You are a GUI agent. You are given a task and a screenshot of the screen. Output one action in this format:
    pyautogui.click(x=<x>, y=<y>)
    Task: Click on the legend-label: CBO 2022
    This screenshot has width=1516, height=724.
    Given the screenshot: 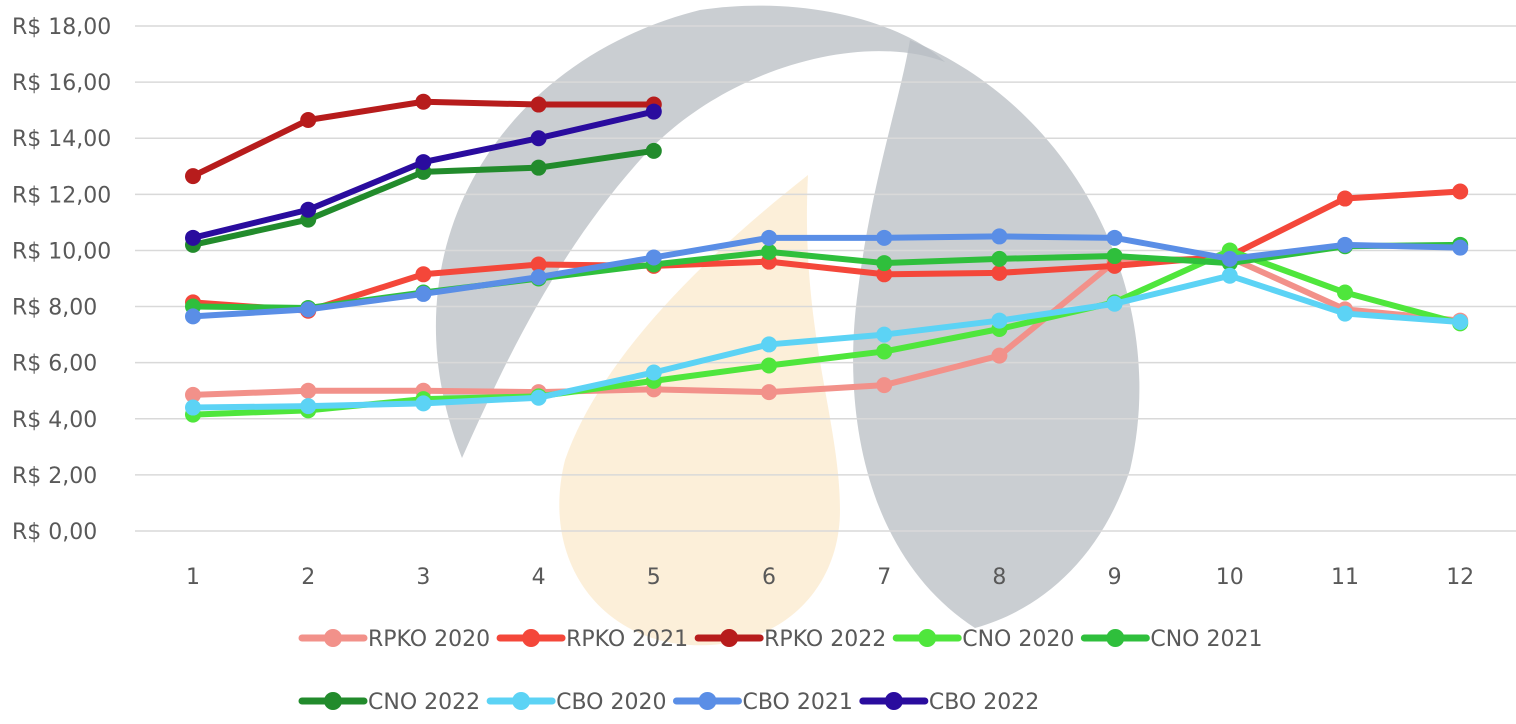 What is the action you would take?
    pyautogui.click(x=984, y=702)
    